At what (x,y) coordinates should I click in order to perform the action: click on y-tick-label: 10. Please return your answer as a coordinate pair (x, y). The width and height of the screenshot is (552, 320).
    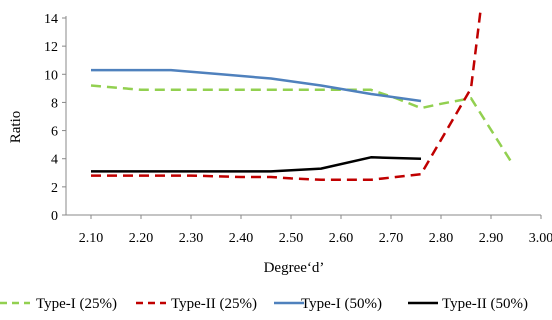
    Looking at the image, I should click on (51, 75).